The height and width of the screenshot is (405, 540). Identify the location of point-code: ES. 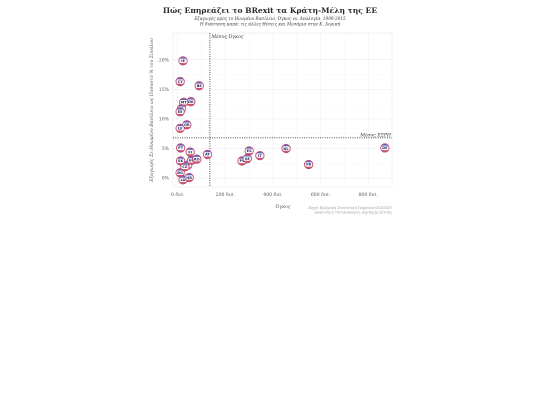
(249, 151).